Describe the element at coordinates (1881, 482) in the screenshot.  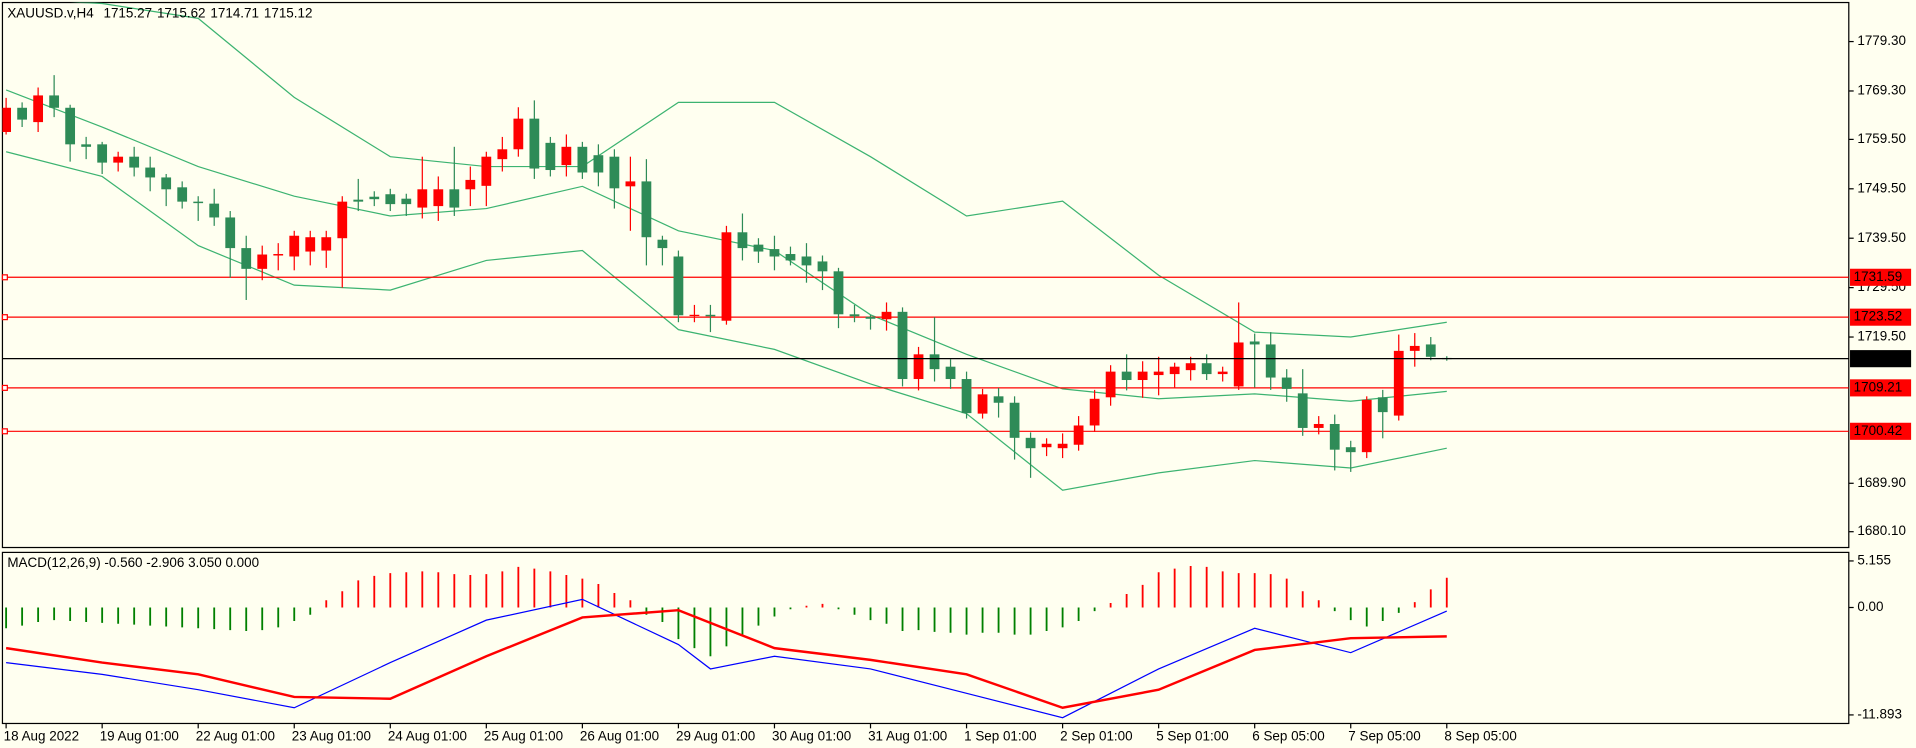
I see `y-tick-label: 1689.90` at that location.